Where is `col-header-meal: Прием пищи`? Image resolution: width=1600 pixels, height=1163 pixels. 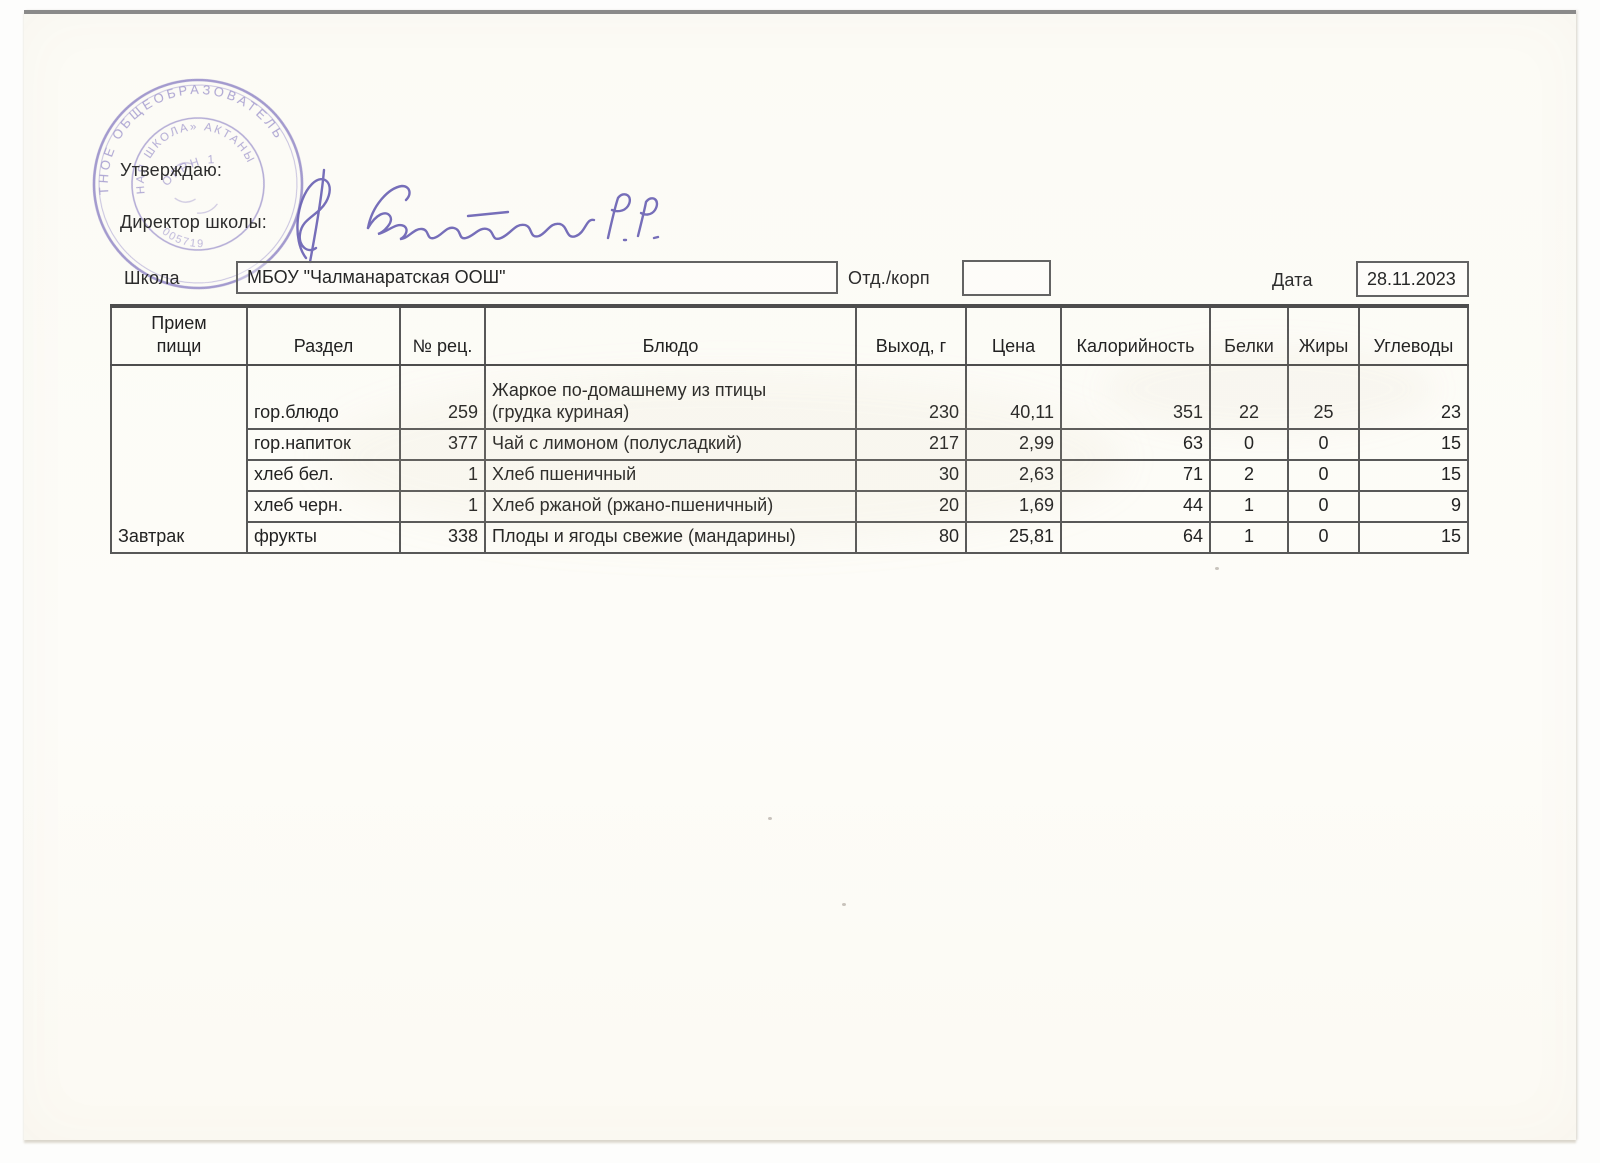 col-header-meal: Прием пищи is located at coordinates (179, 335).